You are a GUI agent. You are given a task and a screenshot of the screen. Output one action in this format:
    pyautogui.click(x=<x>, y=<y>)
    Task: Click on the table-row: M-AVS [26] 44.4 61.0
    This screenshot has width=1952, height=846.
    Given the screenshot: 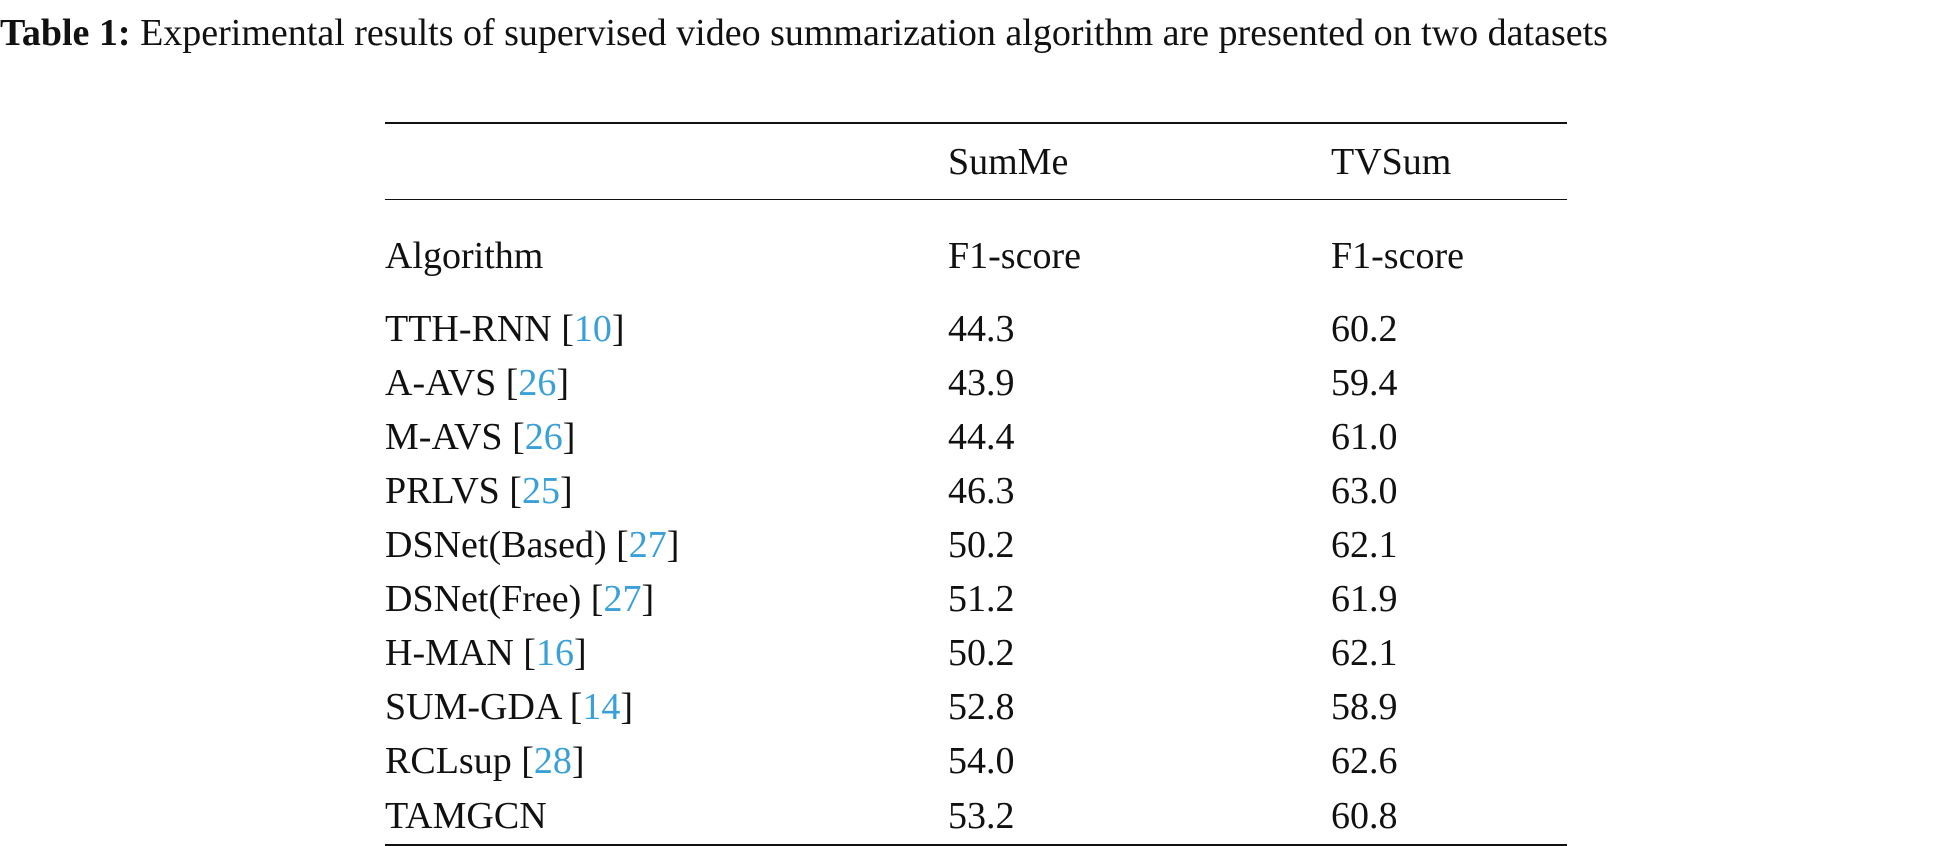 What is the action you would take?
    pyautogui.click(x=976, y=437)
    